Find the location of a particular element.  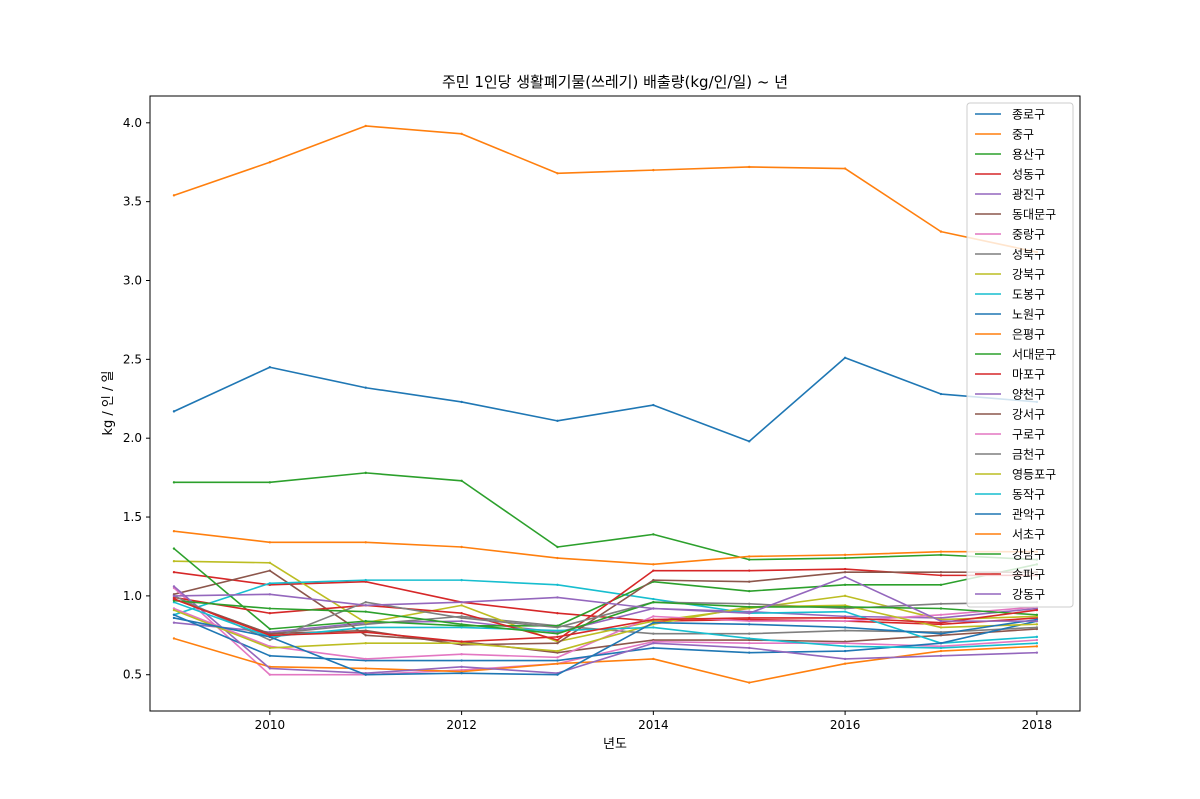

legend-box is located at coordinates (1020, 355).